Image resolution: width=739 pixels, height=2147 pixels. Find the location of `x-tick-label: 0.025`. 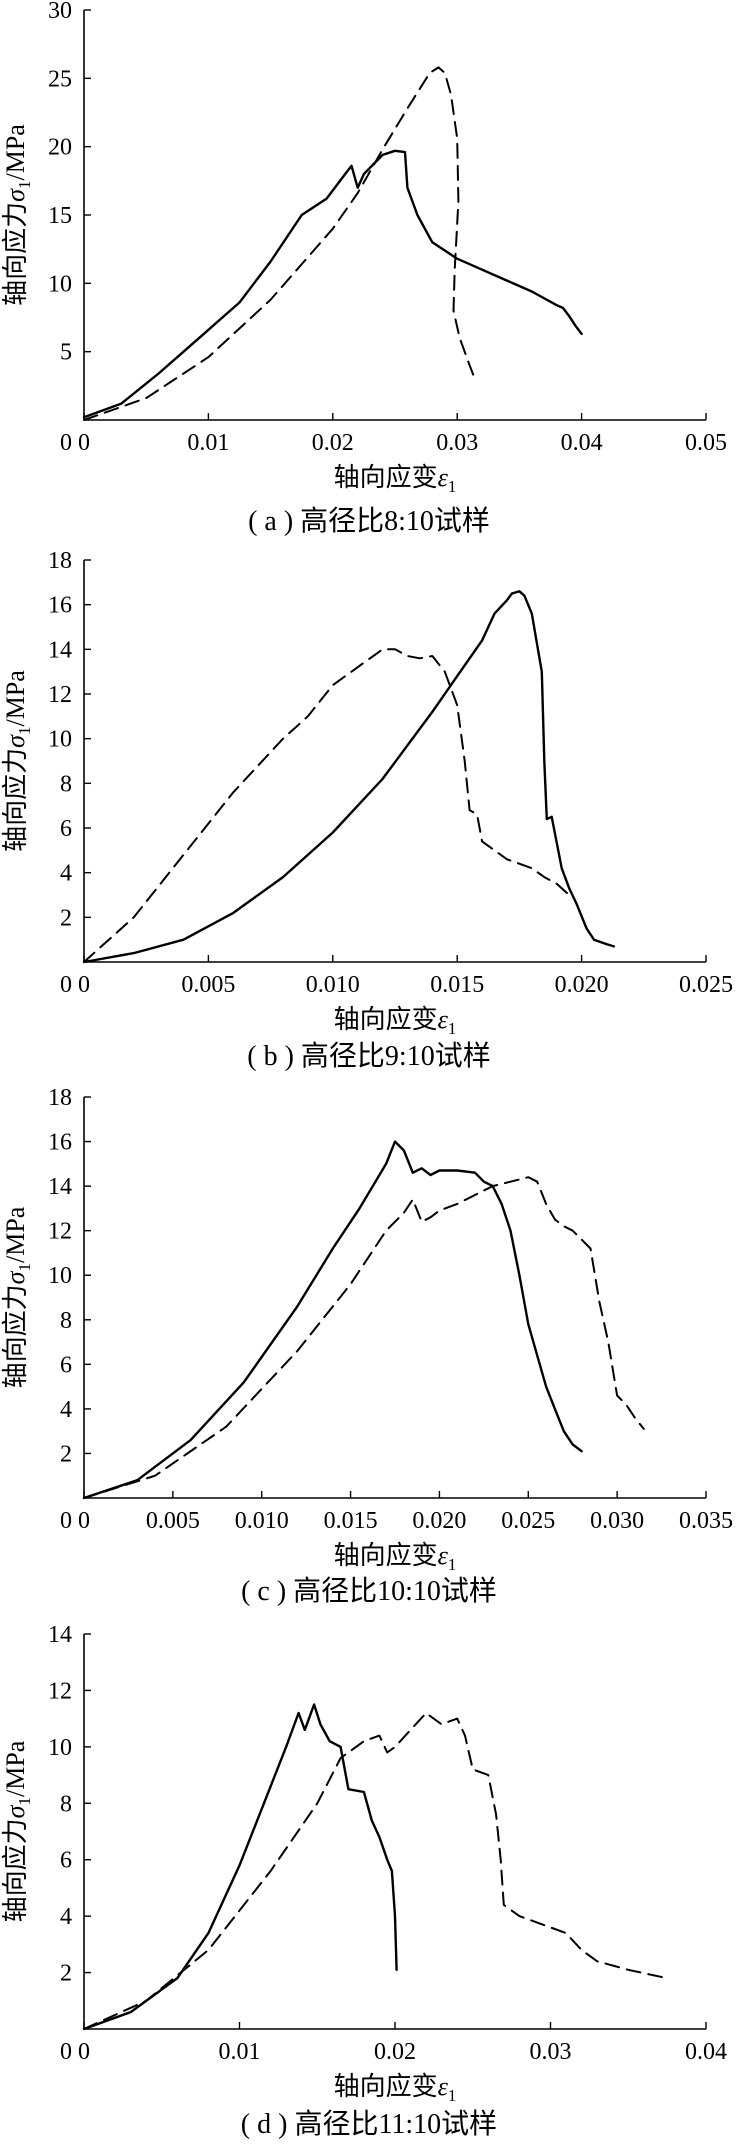

x-tick-label: 0.025 is located at coordinates (528, 1521).